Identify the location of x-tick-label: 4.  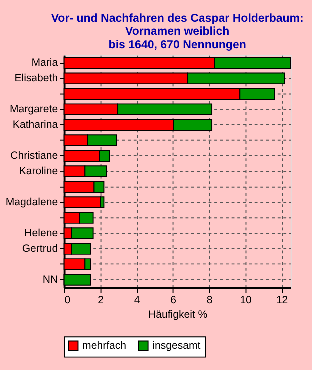
(137, 300).